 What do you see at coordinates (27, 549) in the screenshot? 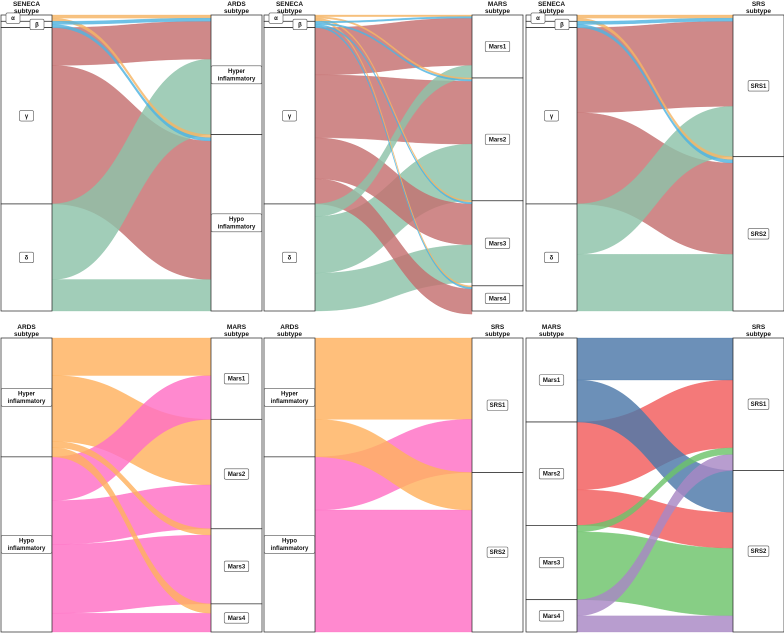
I see `left-node-1-label: inflammatory` at bounding box center [27, 549].